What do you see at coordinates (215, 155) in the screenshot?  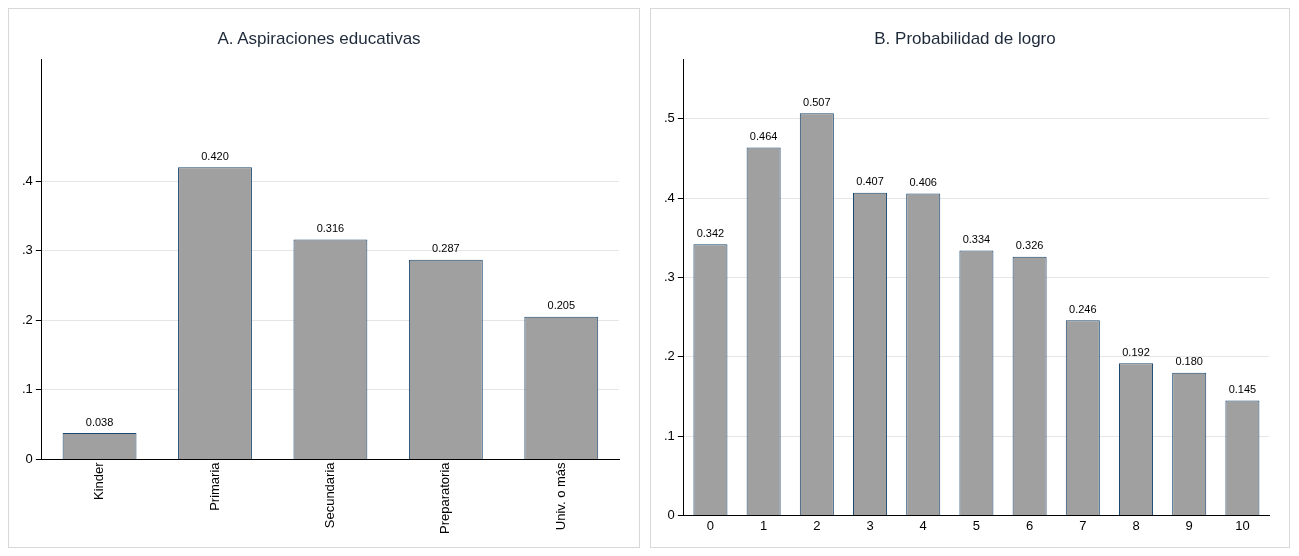 I see `data-label: 0.420` at bounding box center [215, 155].